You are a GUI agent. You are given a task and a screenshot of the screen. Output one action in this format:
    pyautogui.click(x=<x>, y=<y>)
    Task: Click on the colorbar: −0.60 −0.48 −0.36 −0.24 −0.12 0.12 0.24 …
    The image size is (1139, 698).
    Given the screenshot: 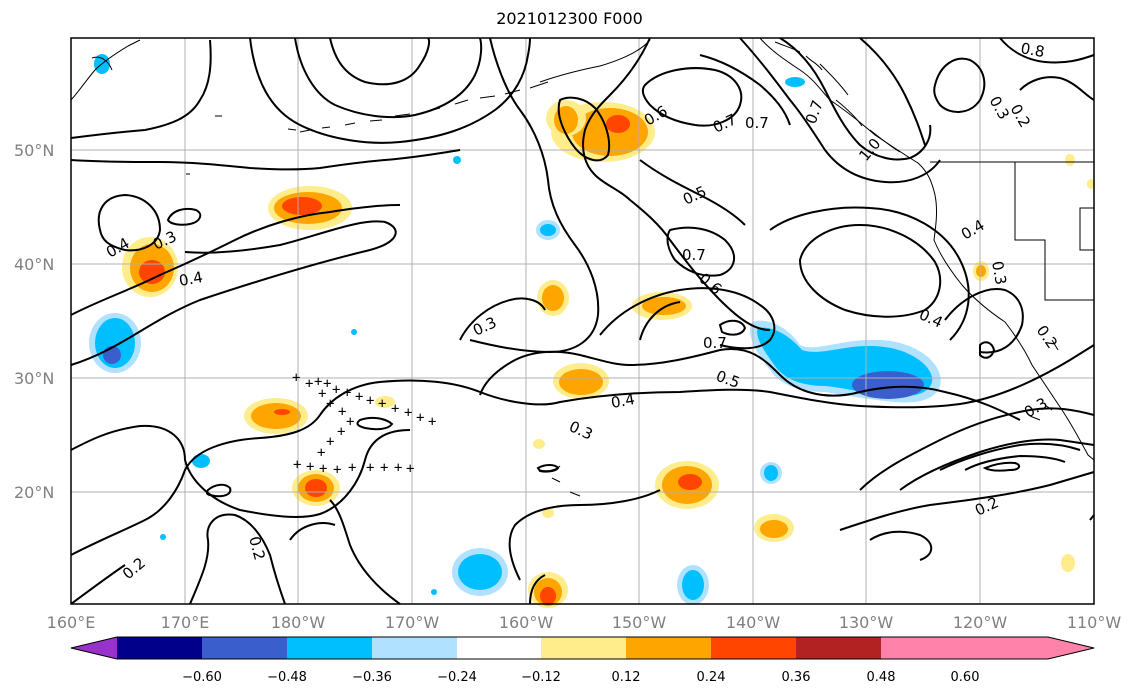 What is the action you would take?
    pyautogui.click(x=582, y=660)
    